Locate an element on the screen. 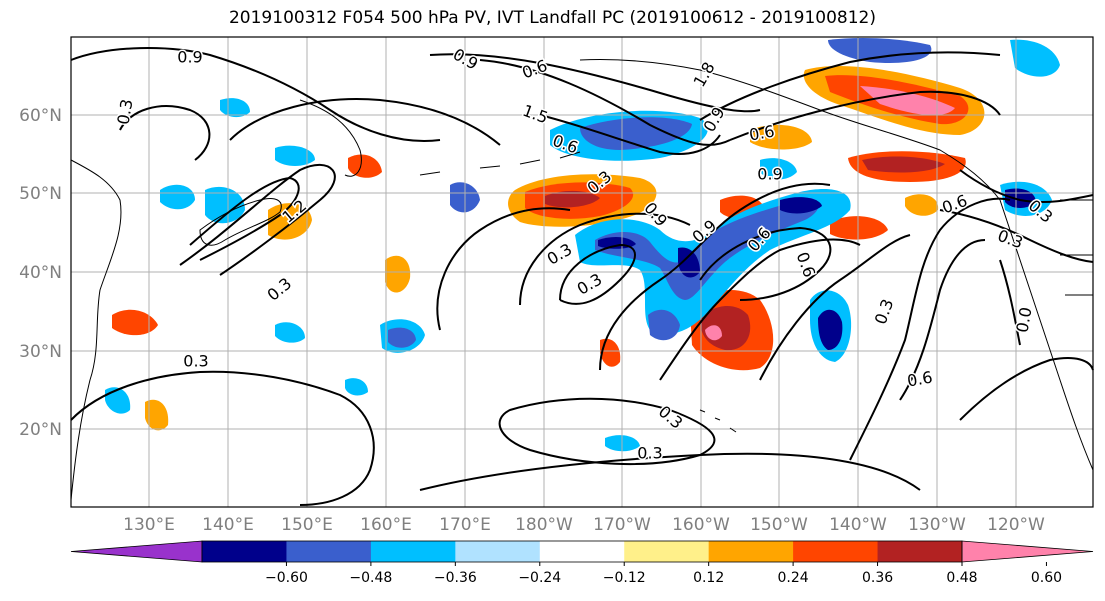  longitude-label: 150°E is located at coordinates (307, 525).